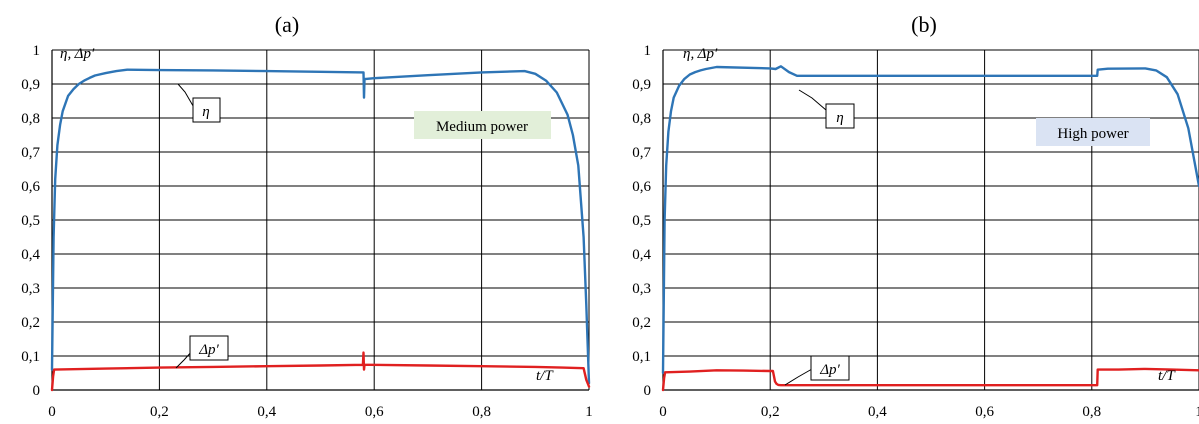 The width and height of the screenshot is (1199, 424). I want to click on panel-a-ytick-3: 0,3, so click(30, 289).